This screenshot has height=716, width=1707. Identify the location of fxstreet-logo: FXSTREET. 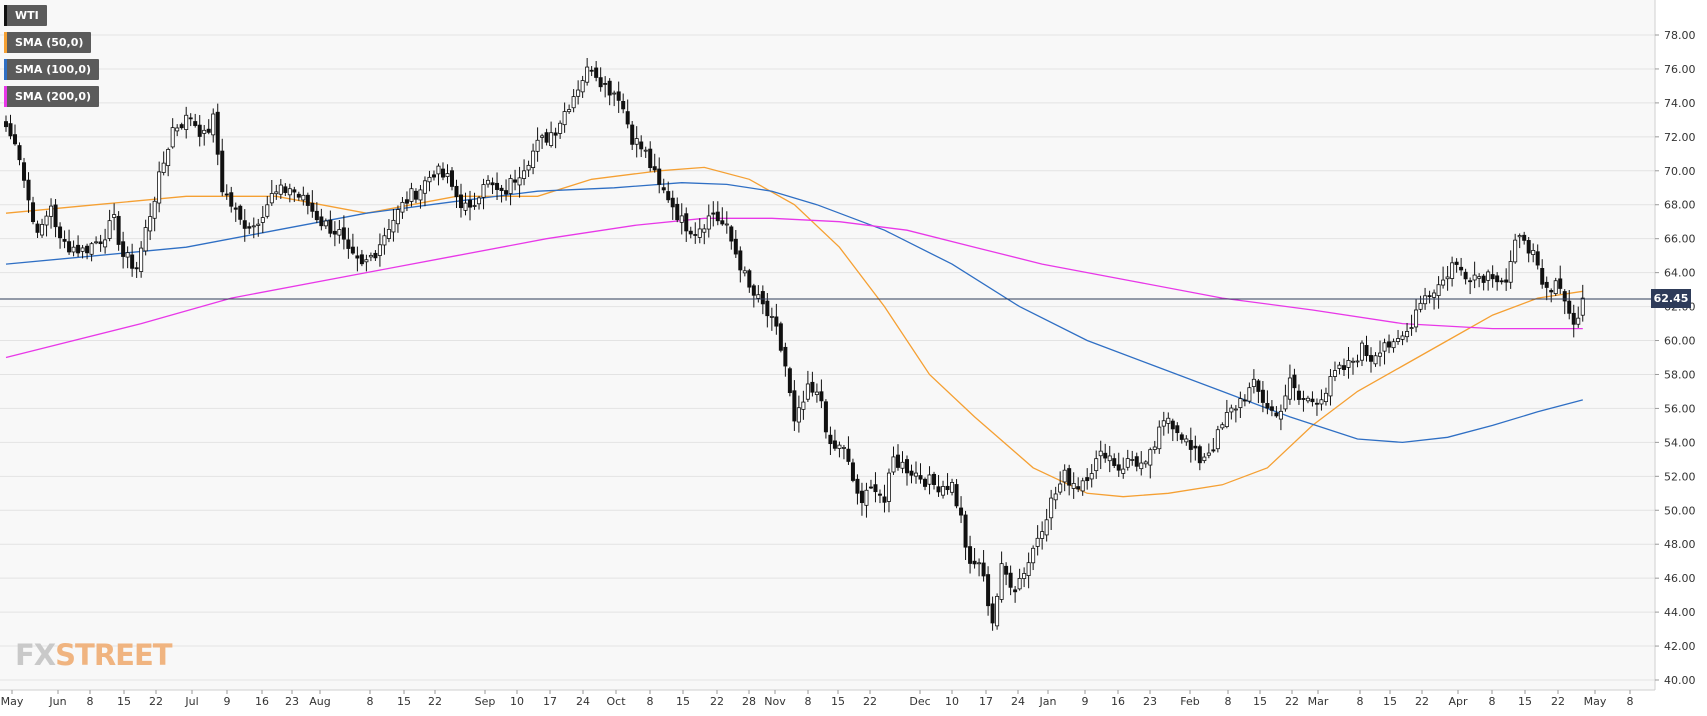
(94, 655).